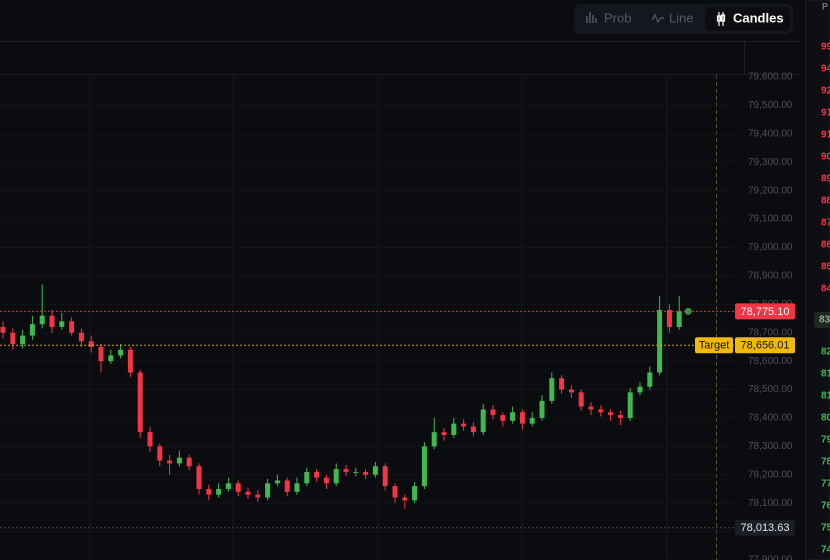  I want to click on order-book-header: P, so click(825, 6).